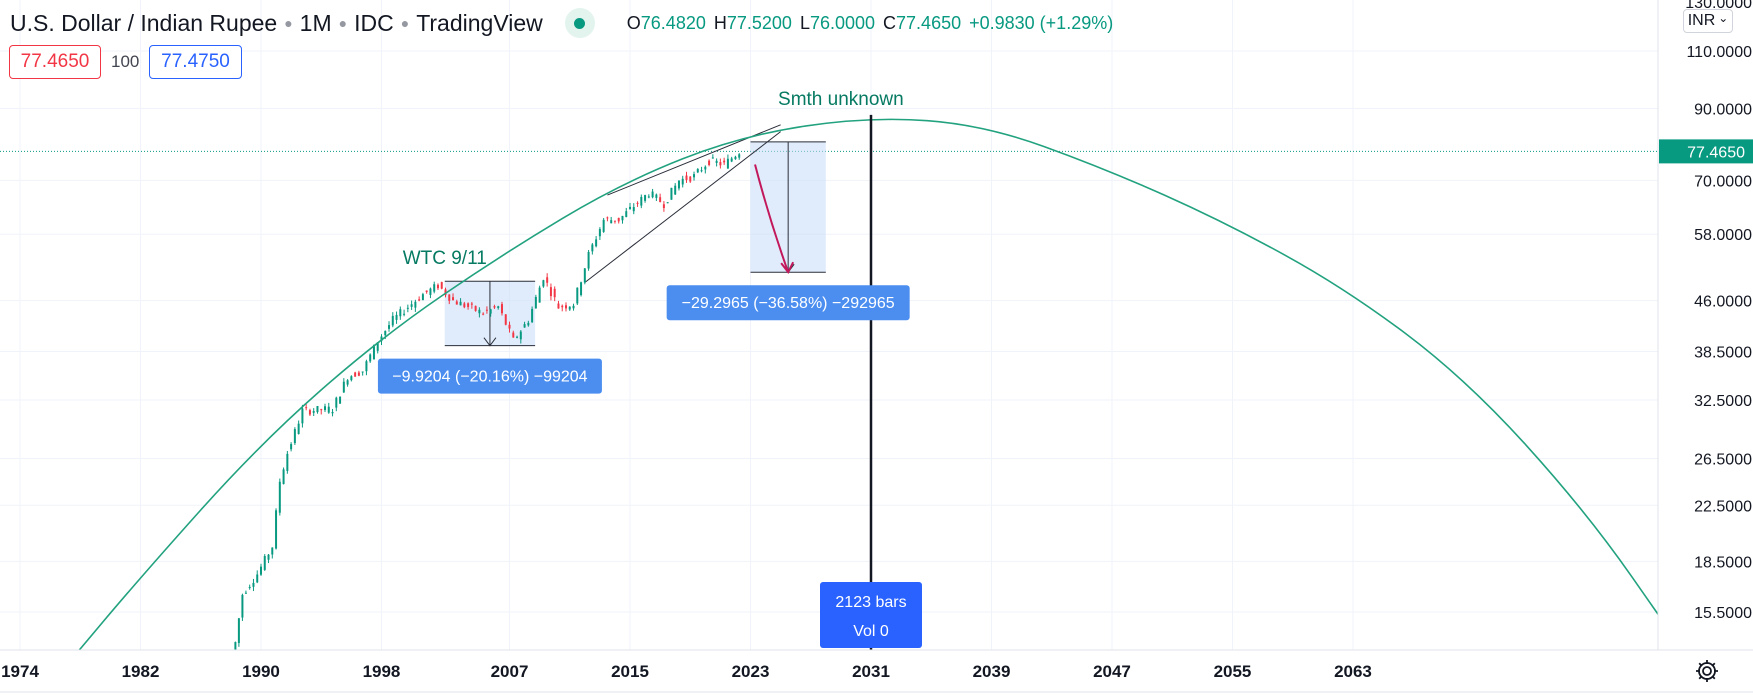 This screenshot has width=1753, height=697. I want to click on bars-count-label: 2123 bars, so click(870, 602).